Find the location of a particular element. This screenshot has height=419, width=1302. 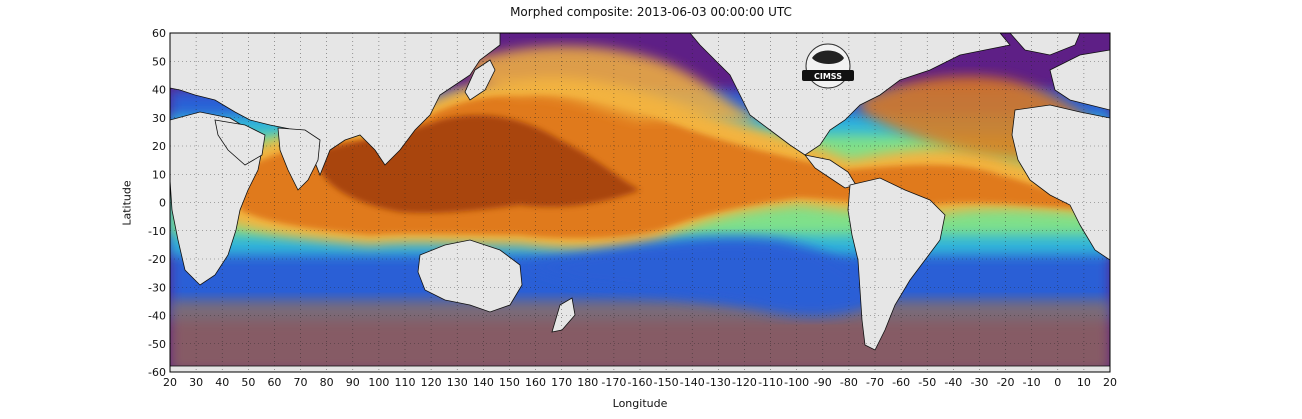

y-tick-label: -50 is located at coordinates (157, 344).